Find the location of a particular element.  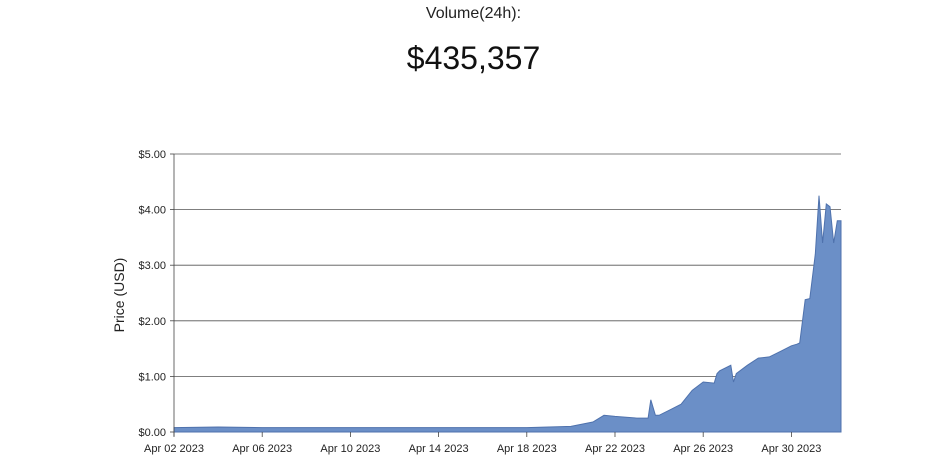

x-tick-label: Apr 06 2023 is located at coordinates (262, 449).